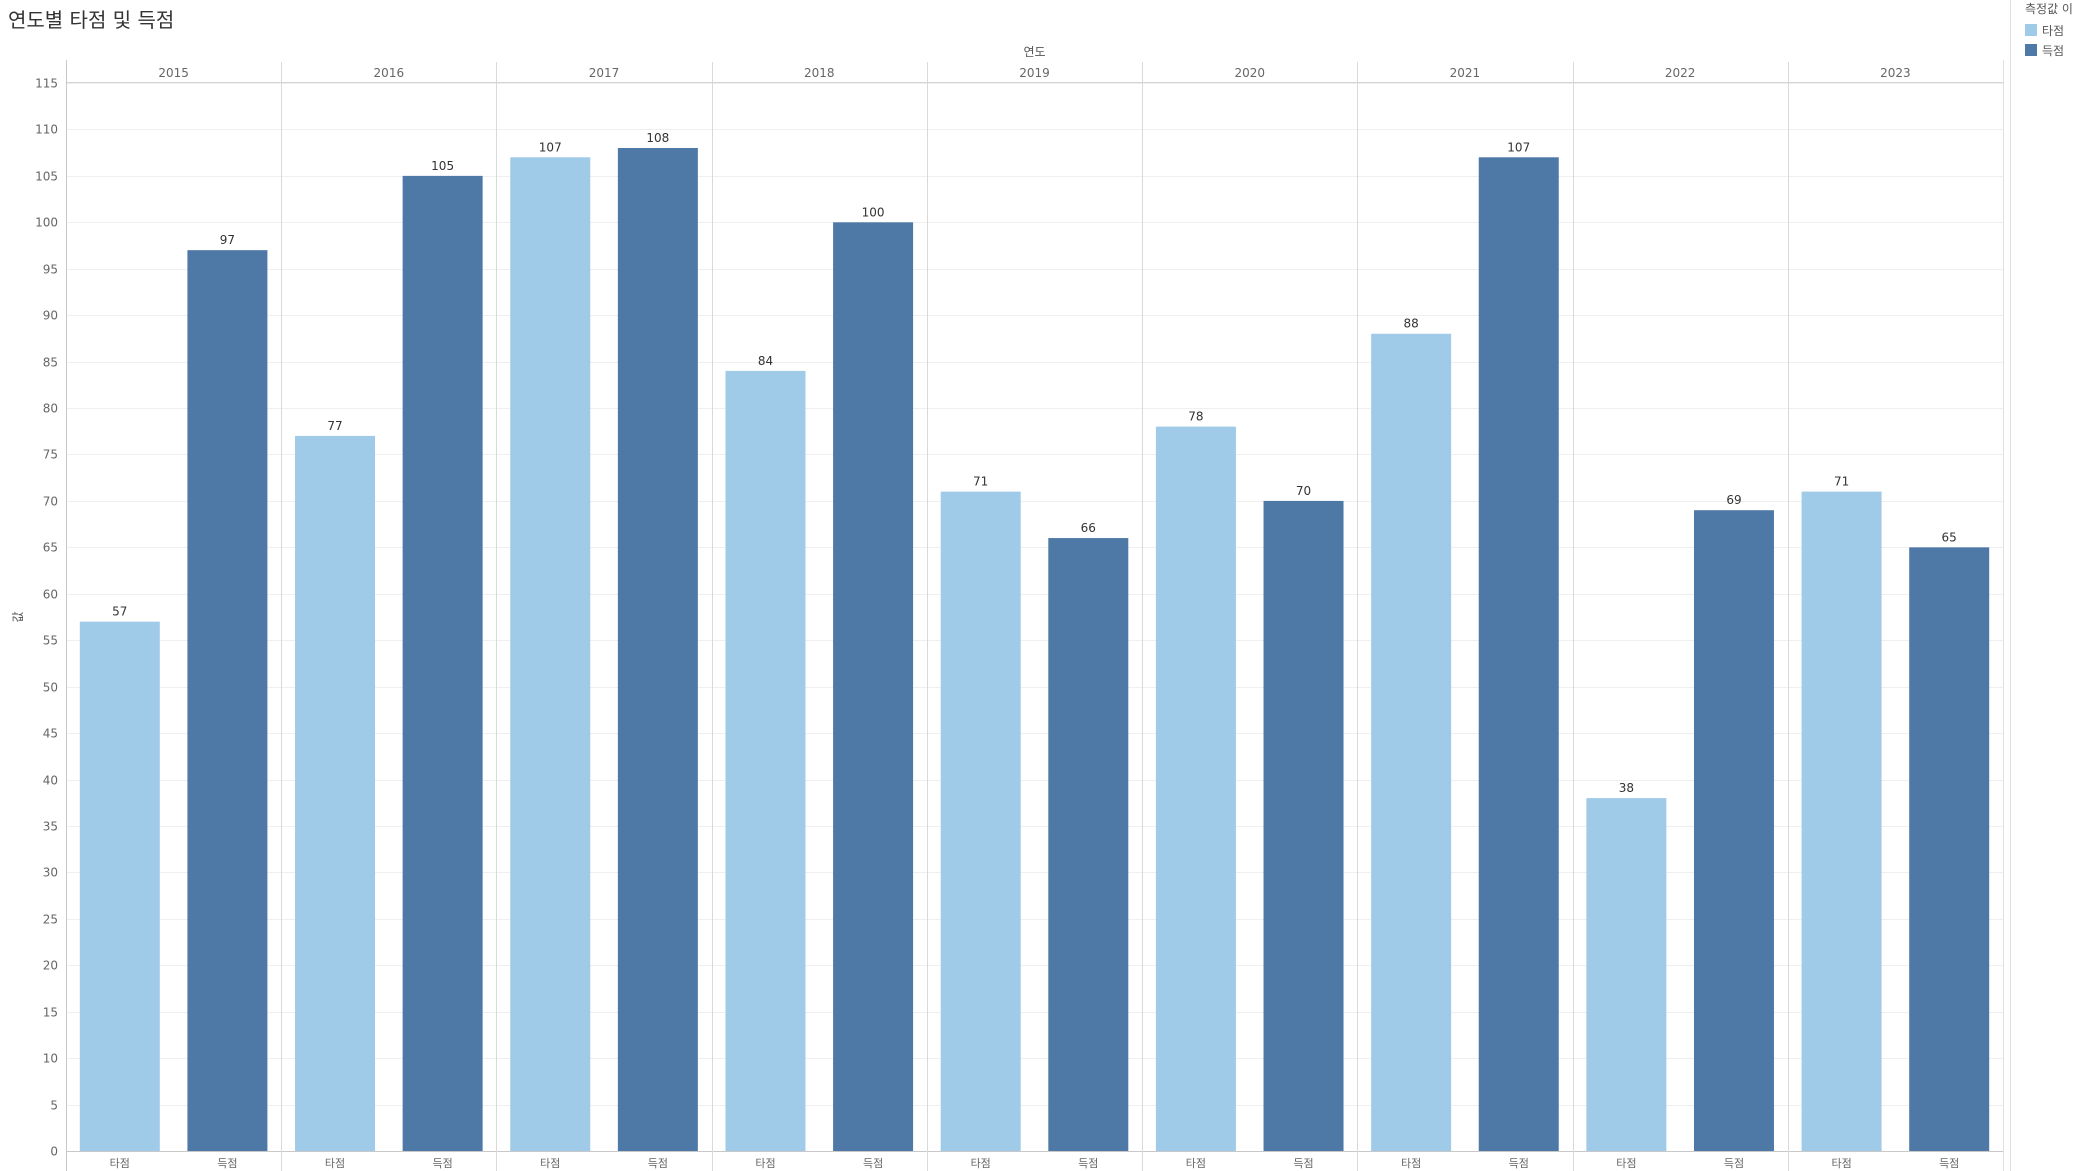 The width and height of the screenshot is (2077, 1171). I want to click on year-header-2015: 2015, so click(173, 73).